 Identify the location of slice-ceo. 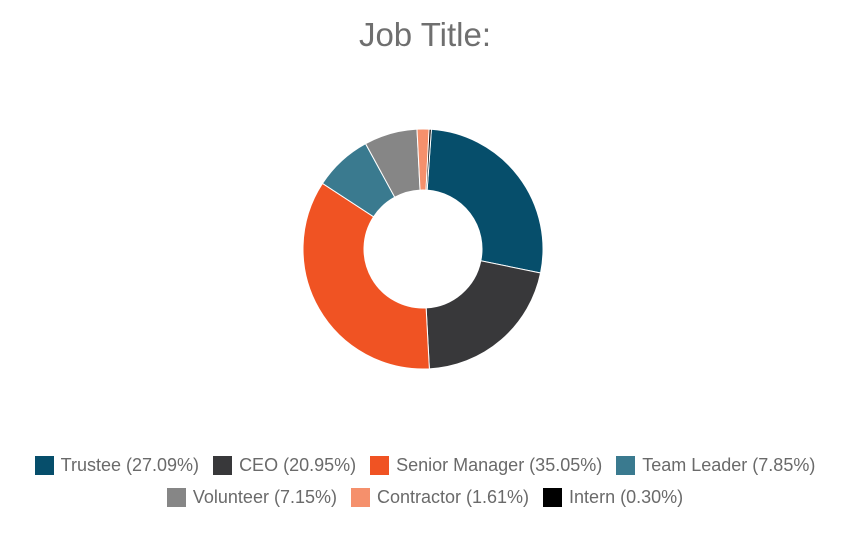
(483, 315).